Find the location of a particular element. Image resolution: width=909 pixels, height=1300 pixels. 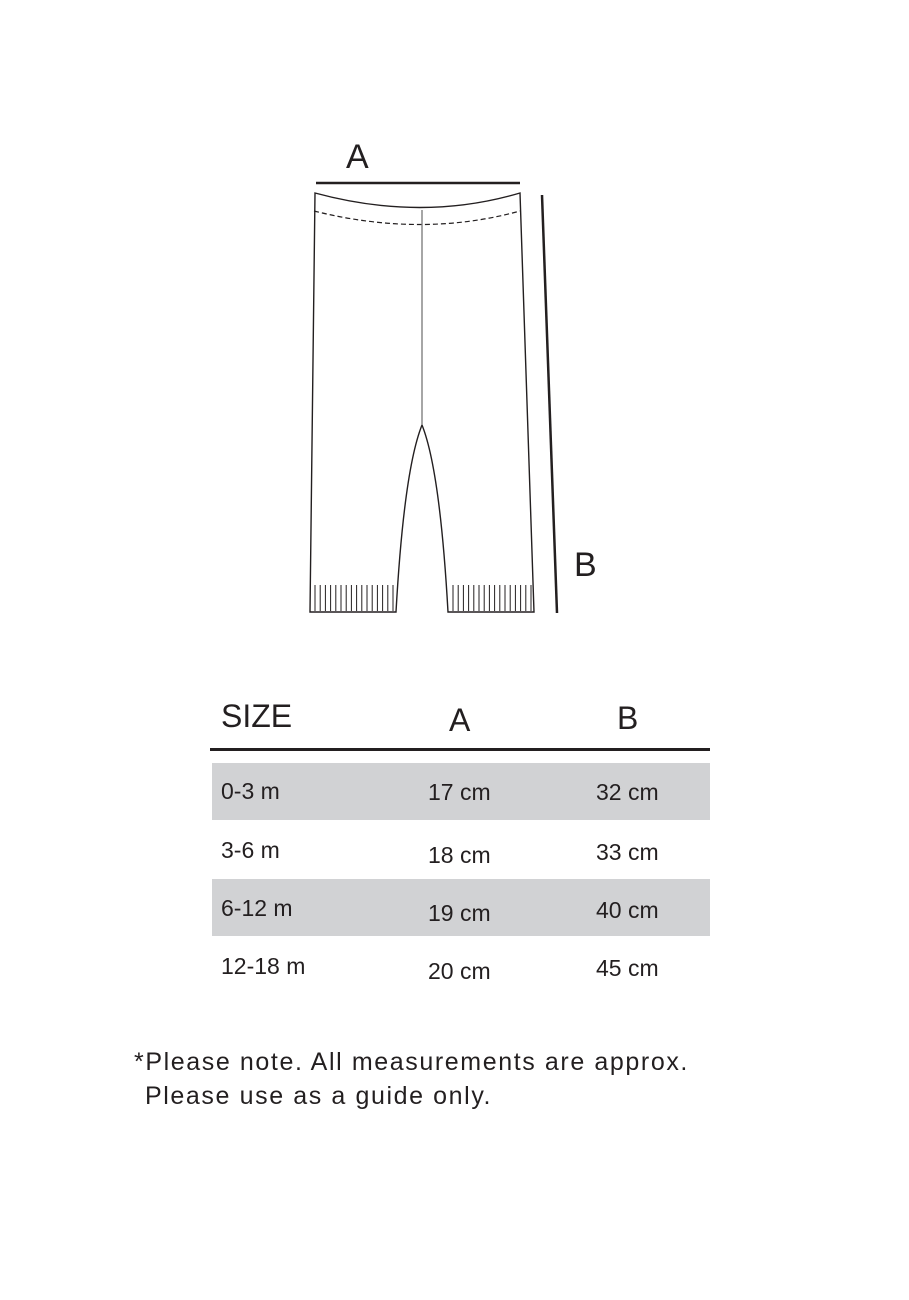

cell-a: 19 cm is located at coordinates (459, 913).